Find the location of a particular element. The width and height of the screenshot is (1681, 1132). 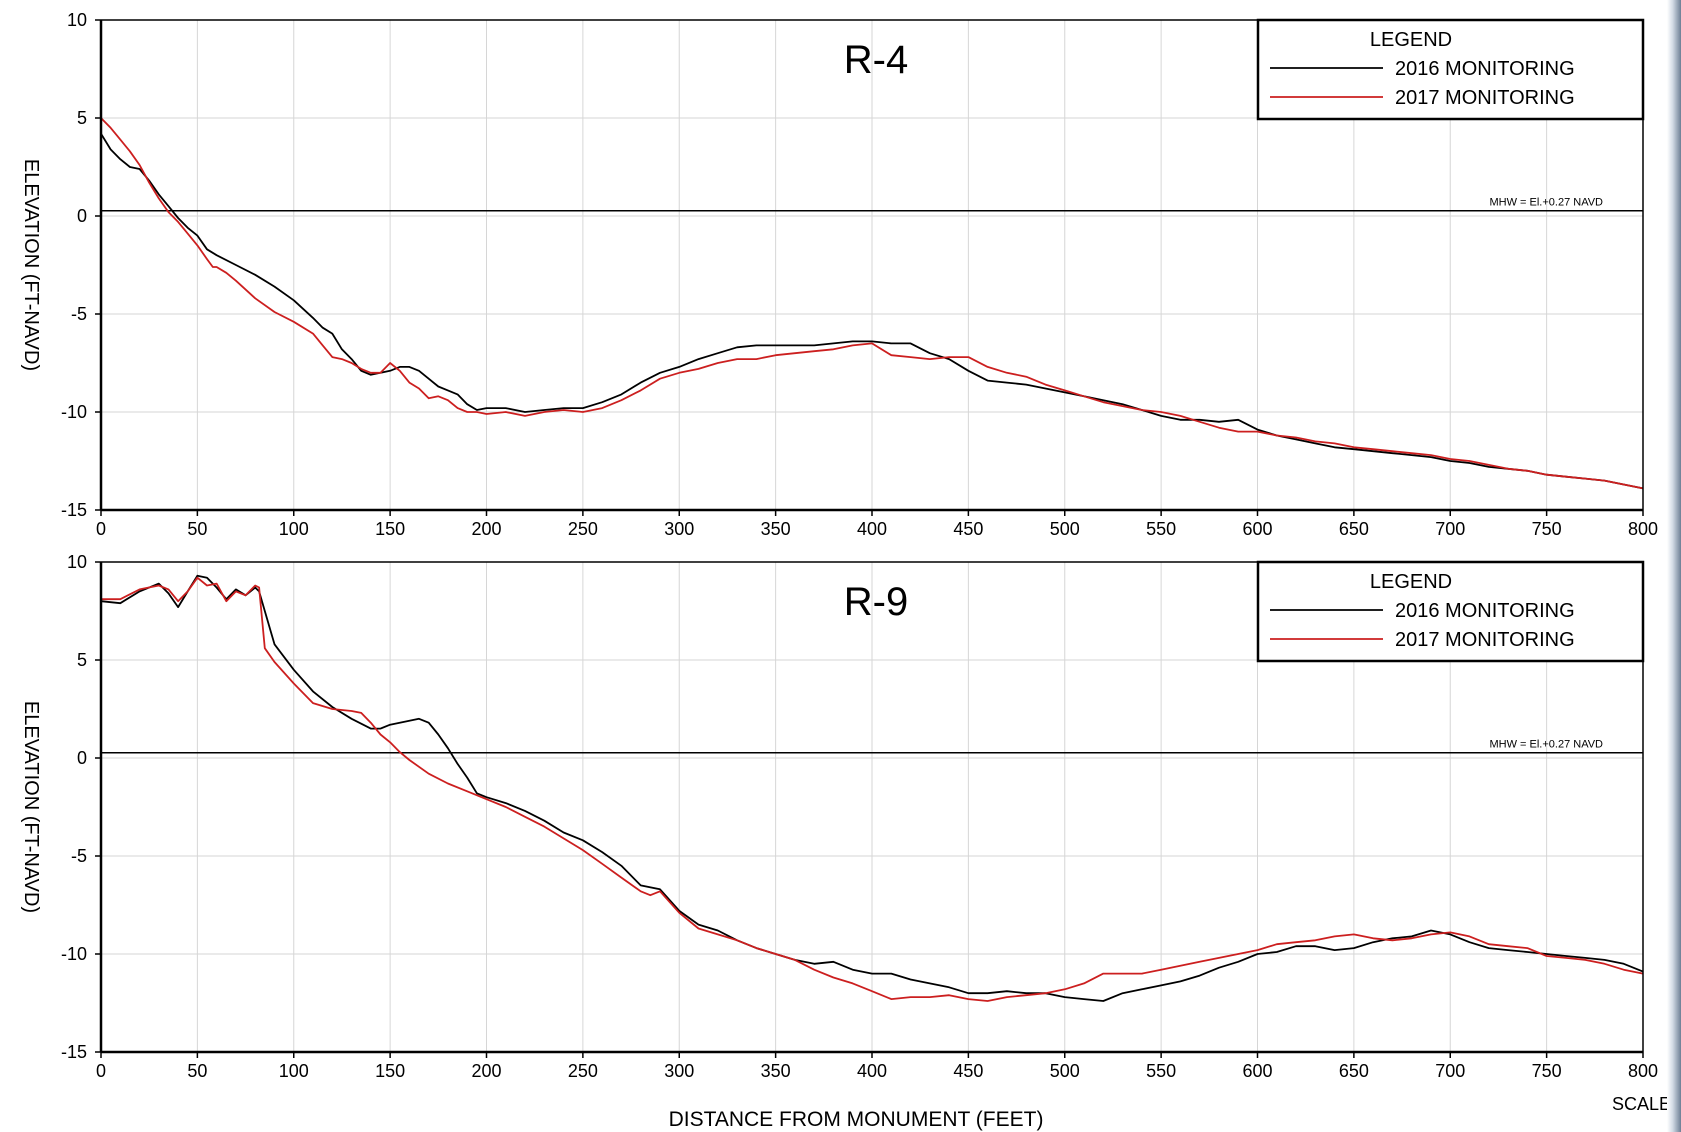

chart-title: R-4 is located at coordinates (876, 60).